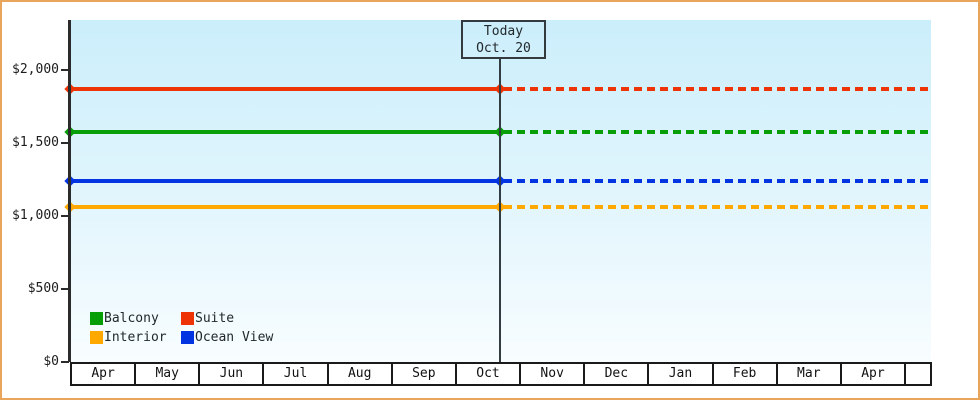 This screenshot has height=400, width=980. What do you see at coordinates (553, 374) in the screenshot?
I see `month-cell-nov: Nov` at bounding box center [553, 374].